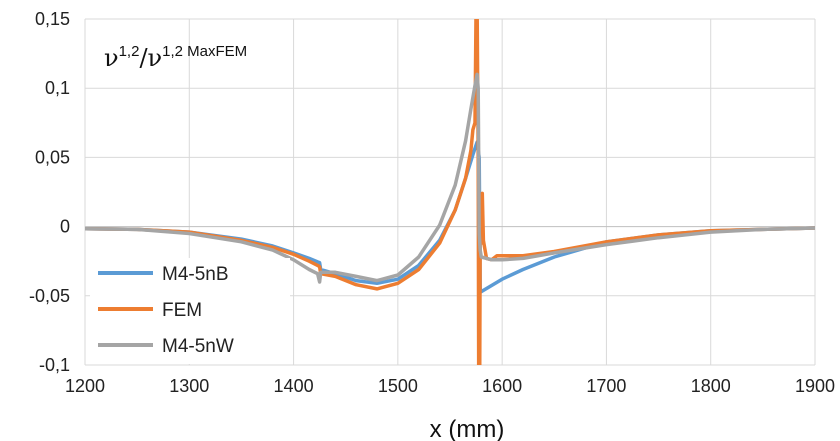  I want to click on x-tick-label: 1700, so click(606, 386).